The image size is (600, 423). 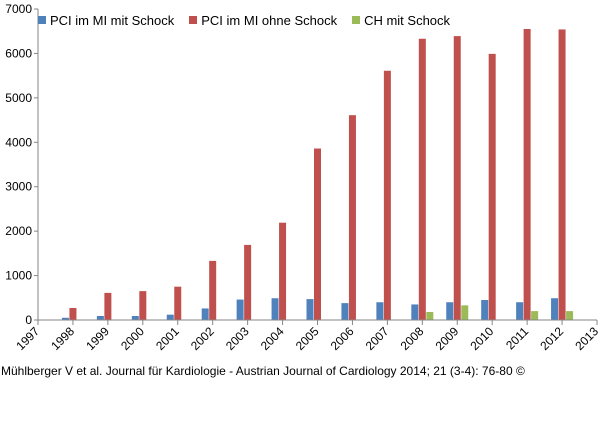 What do you see at coordinates (213, 290) in the screenshot?
I see `bar-pci-ohne-schock-2002` at bounding box center [213, 290].